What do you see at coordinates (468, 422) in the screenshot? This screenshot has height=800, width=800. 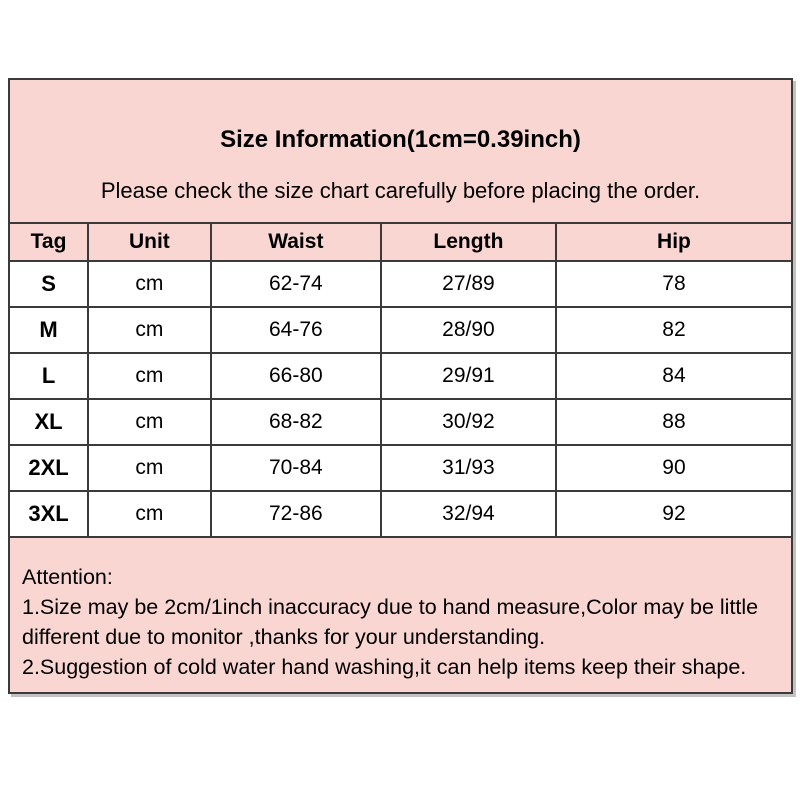 I see `length-cell: 30/92` at bounding box center [468, 422].